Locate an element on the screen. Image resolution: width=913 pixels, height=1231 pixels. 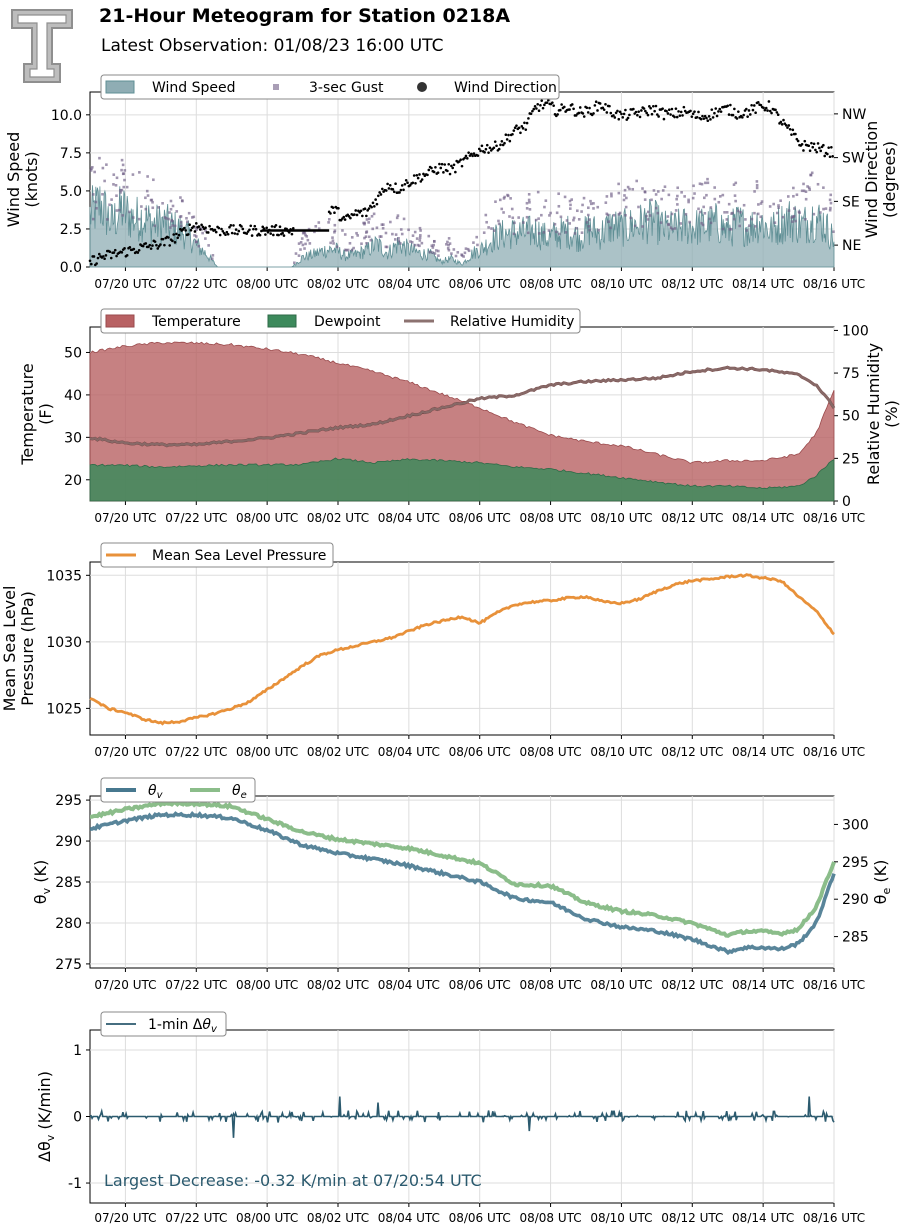
x-tick-label: 08/10 UTC is located at coordinates (621, 1218).